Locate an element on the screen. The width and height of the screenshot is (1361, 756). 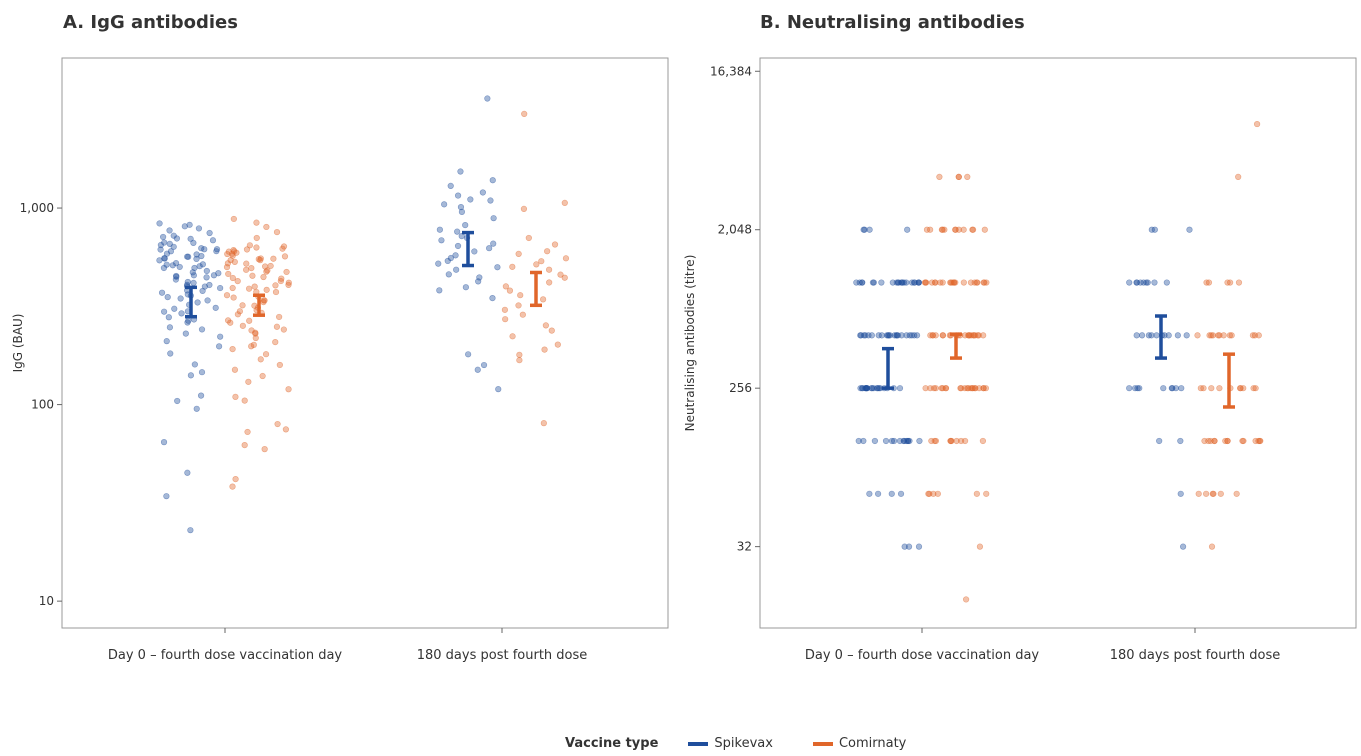
y-tick-label: 32 is located at coordinates (744, 547).